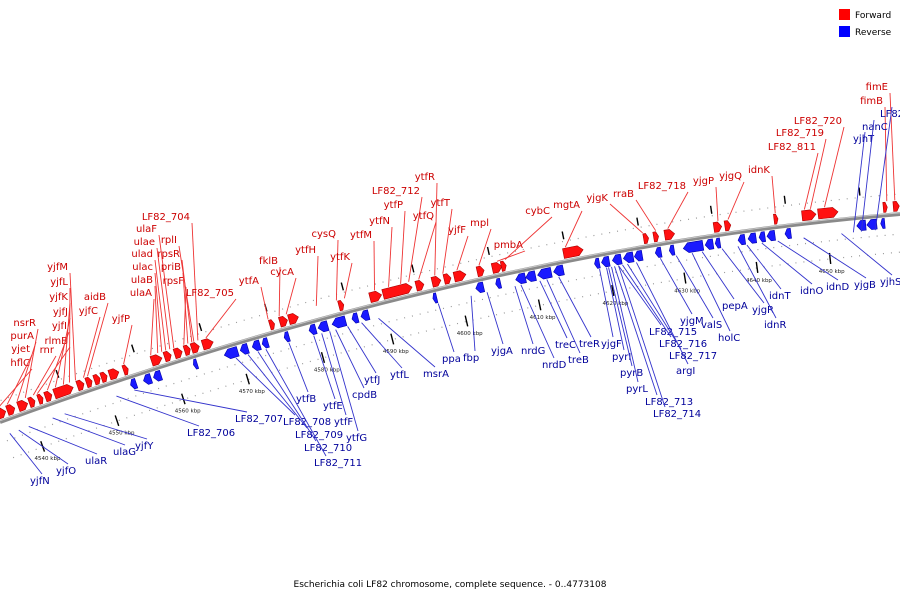 The height and width of the screenshot is (600, 900). Describe the element at coordinates (317, 280) in the screenshot. I see `forward-leader-ytfh` at that location.